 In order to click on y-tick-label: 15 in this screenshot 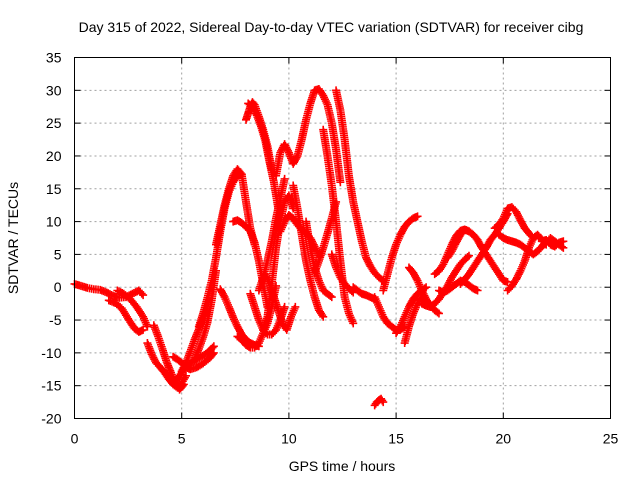, I will do `click(54, 189)`.